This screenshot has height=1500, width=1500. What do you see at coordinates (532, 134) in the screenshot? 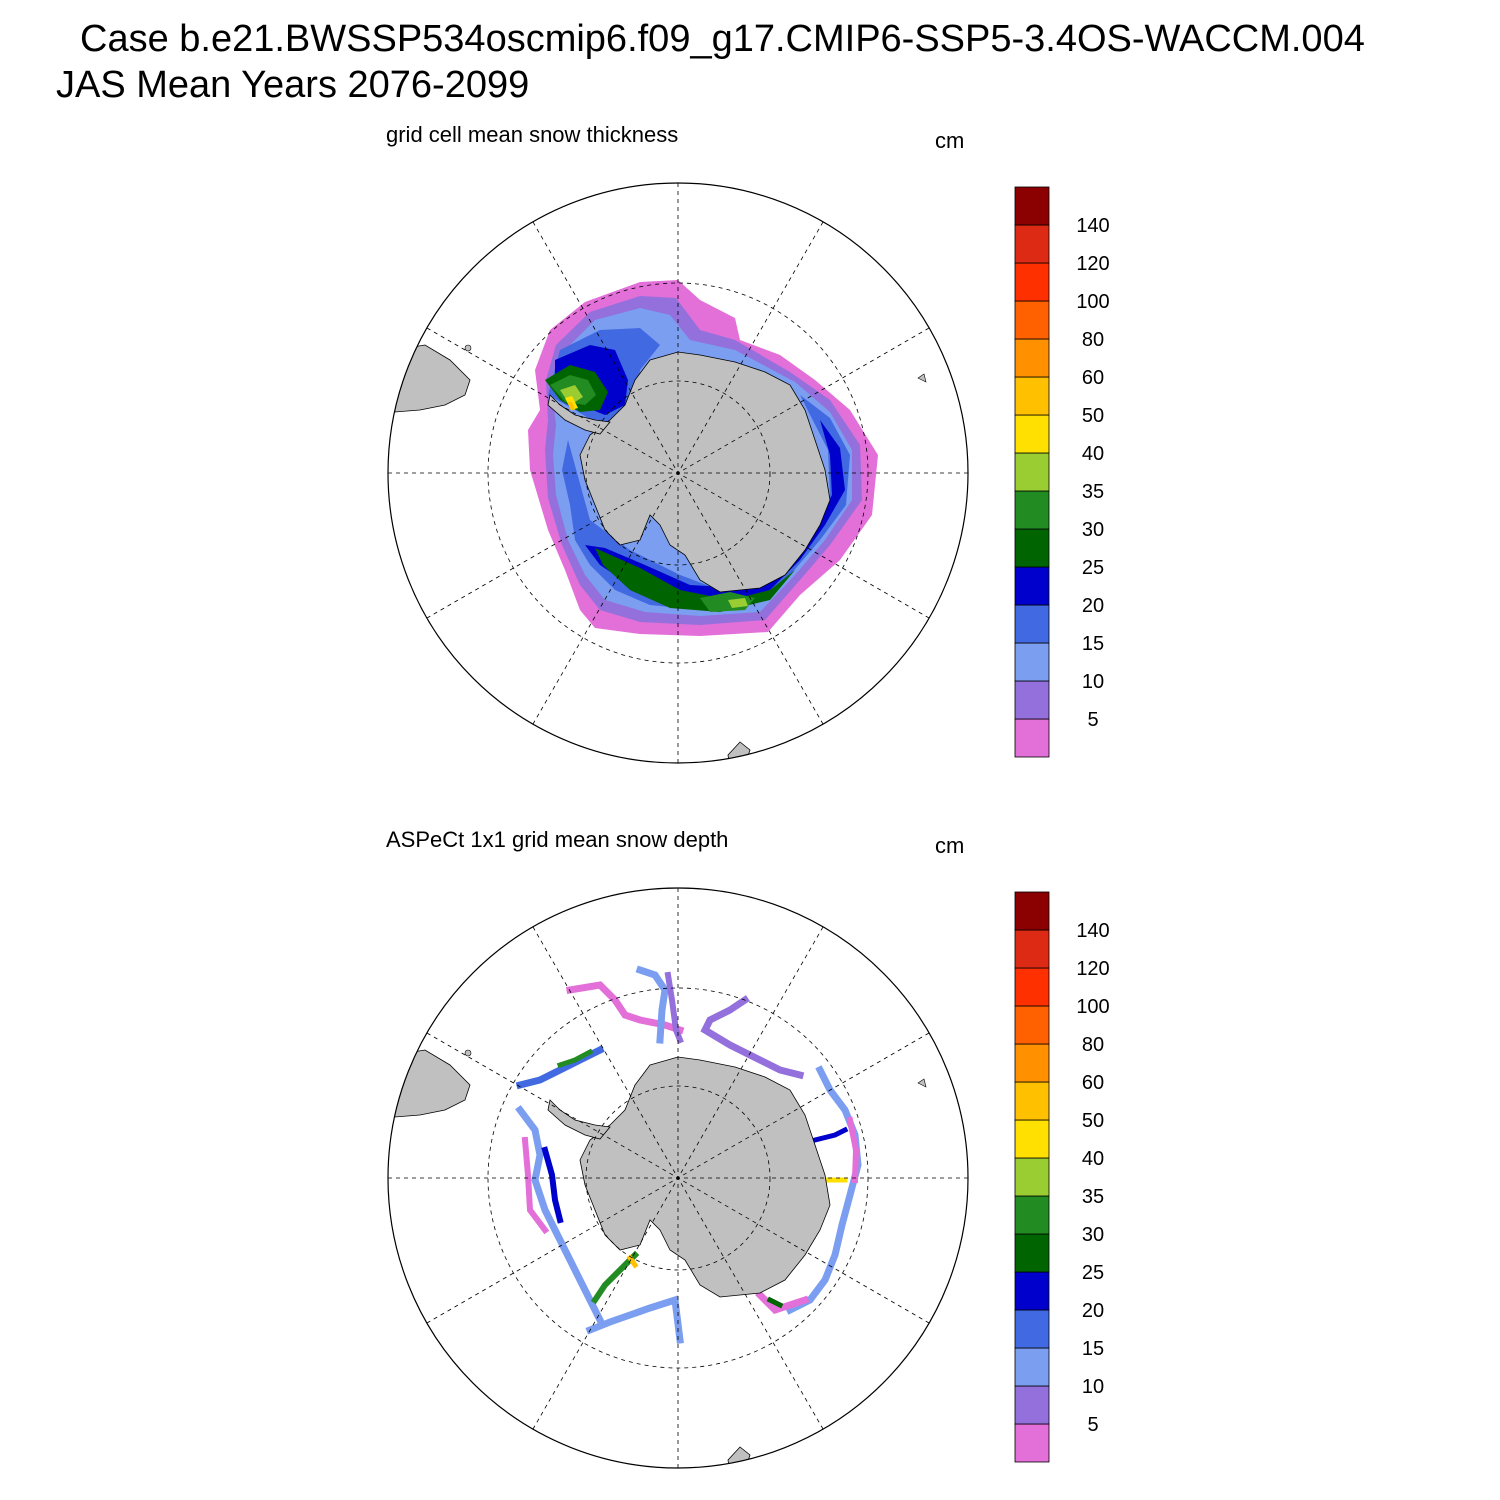
I see `panel1-title: grid cell mean snow thickness` at bounding box center [532, 134].